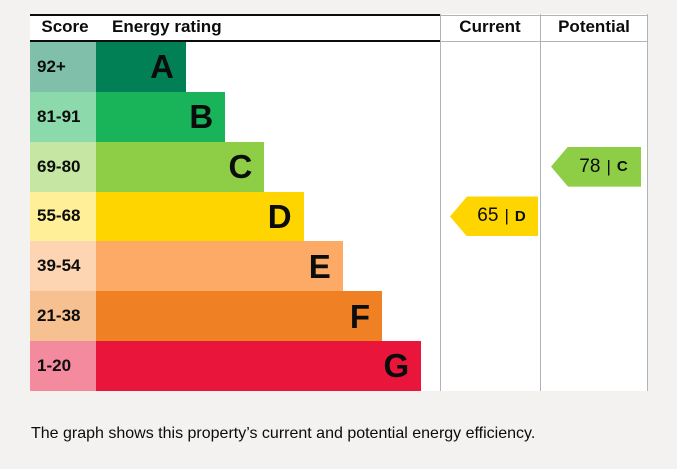  I want to click on band-letter: C, so click(240, 167).